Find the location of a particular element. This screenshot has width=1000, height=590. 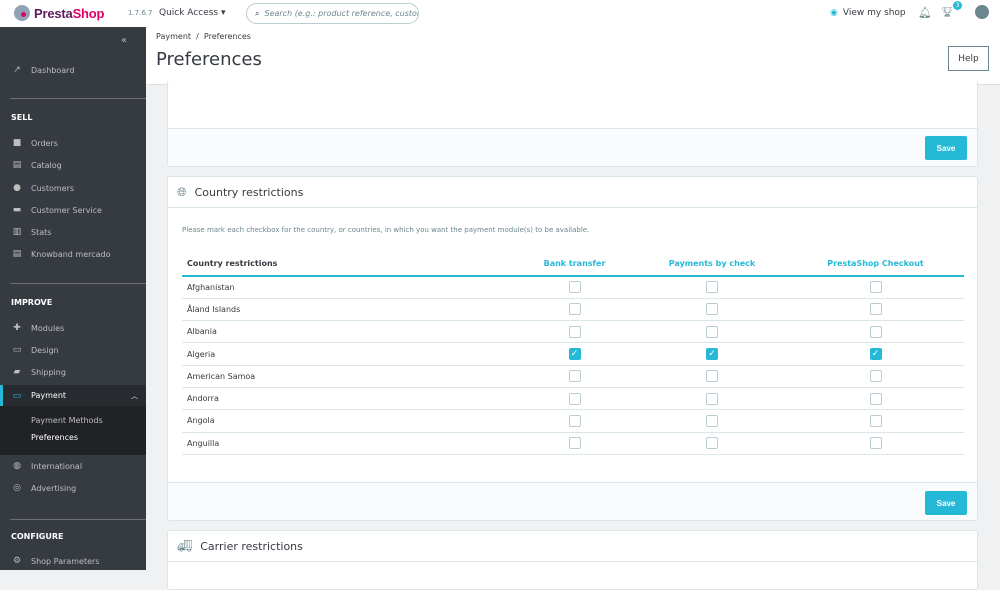

section-configure: CONFIGURE is located at coordinates (37, 536).